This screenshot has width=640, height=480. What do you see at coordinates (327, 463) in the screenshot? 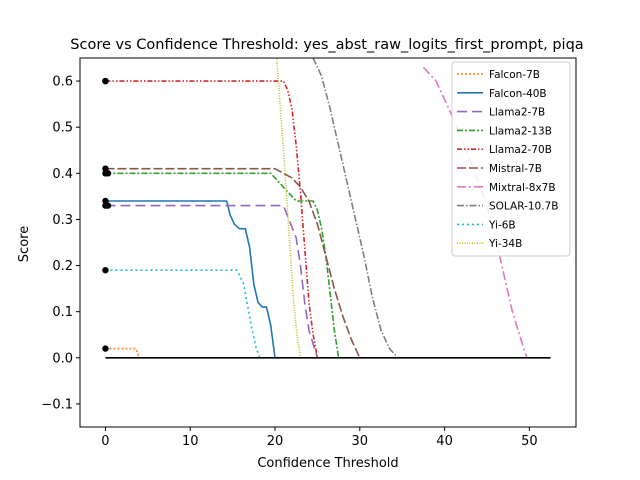
I see `x-axis-label: Confidence Threshold` at bounding box center [327, 463].